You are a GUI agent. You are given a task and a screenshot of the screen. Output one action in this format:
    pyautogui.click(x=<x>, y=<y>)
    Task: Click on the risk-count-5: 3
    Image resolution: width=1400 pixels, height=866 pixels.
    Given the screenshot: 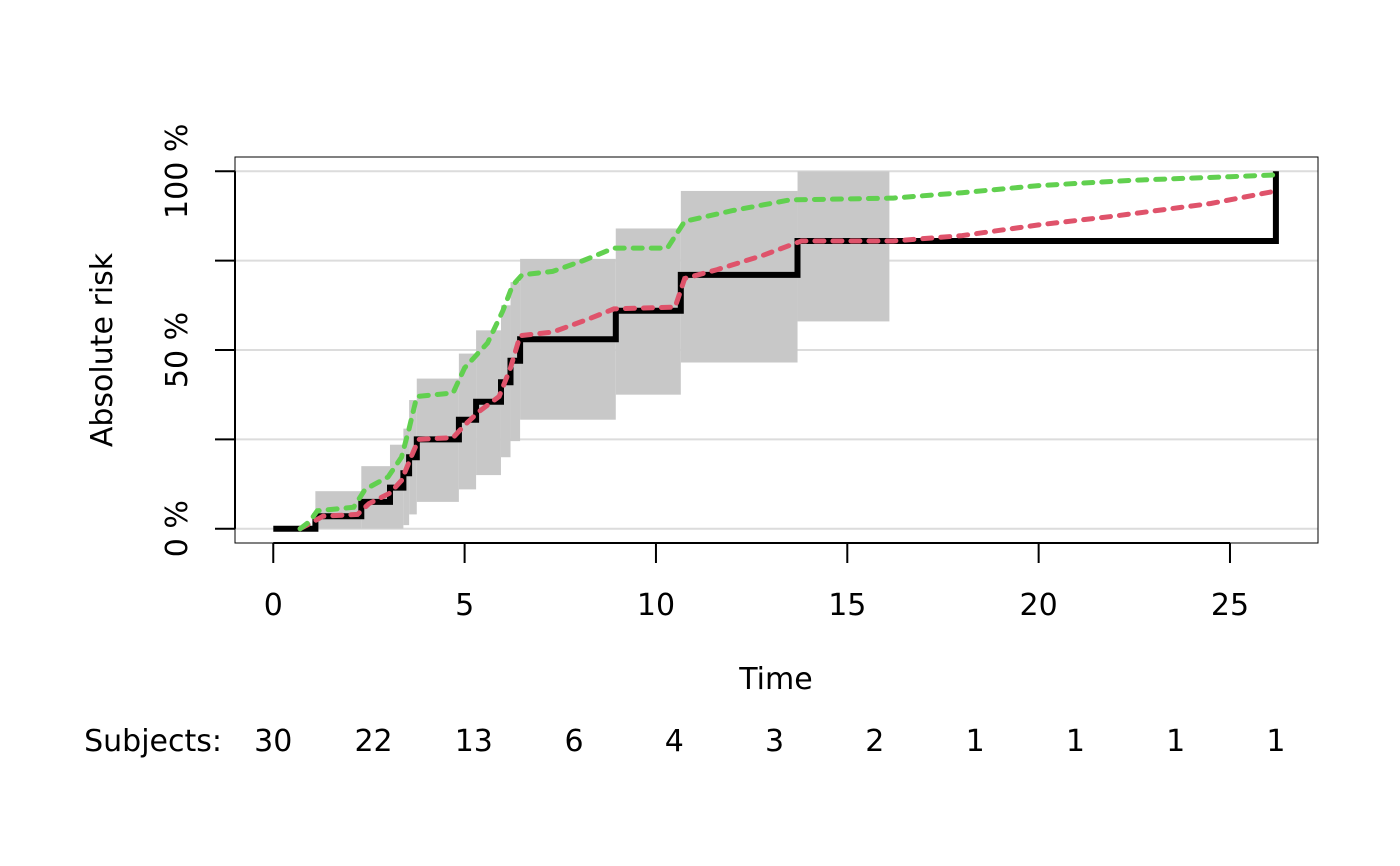 What is the action you would take?
    pyautogui.click(x=774, y=741)
    